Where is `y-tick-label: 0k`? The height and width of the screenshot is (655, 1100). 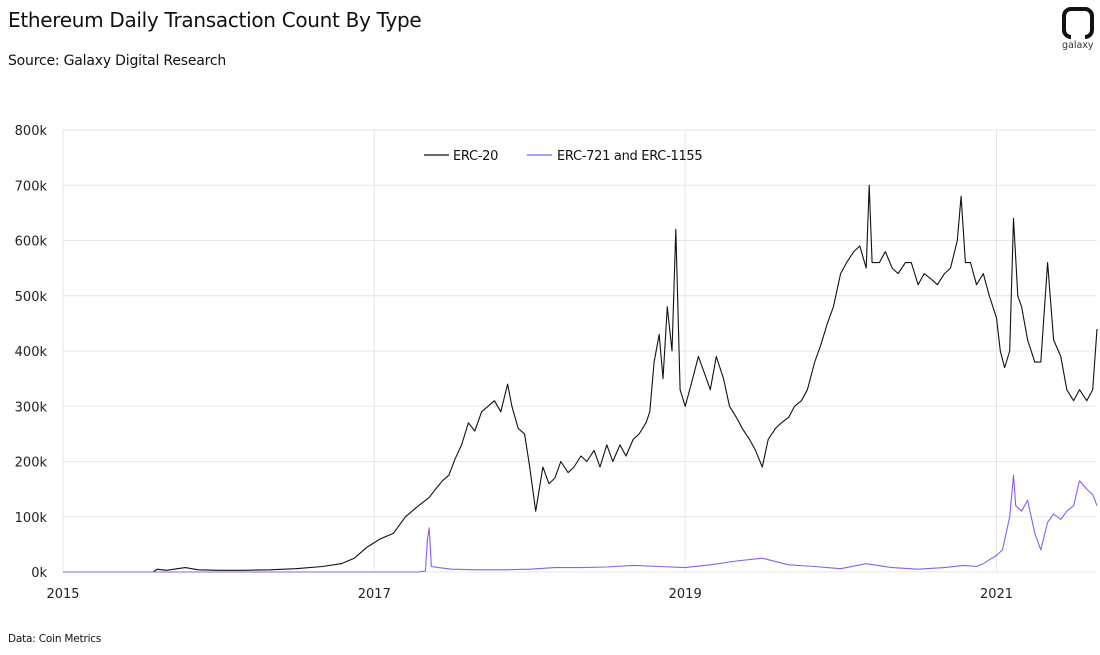 y-tick-label: 0k is located at coordinates (39, 573).